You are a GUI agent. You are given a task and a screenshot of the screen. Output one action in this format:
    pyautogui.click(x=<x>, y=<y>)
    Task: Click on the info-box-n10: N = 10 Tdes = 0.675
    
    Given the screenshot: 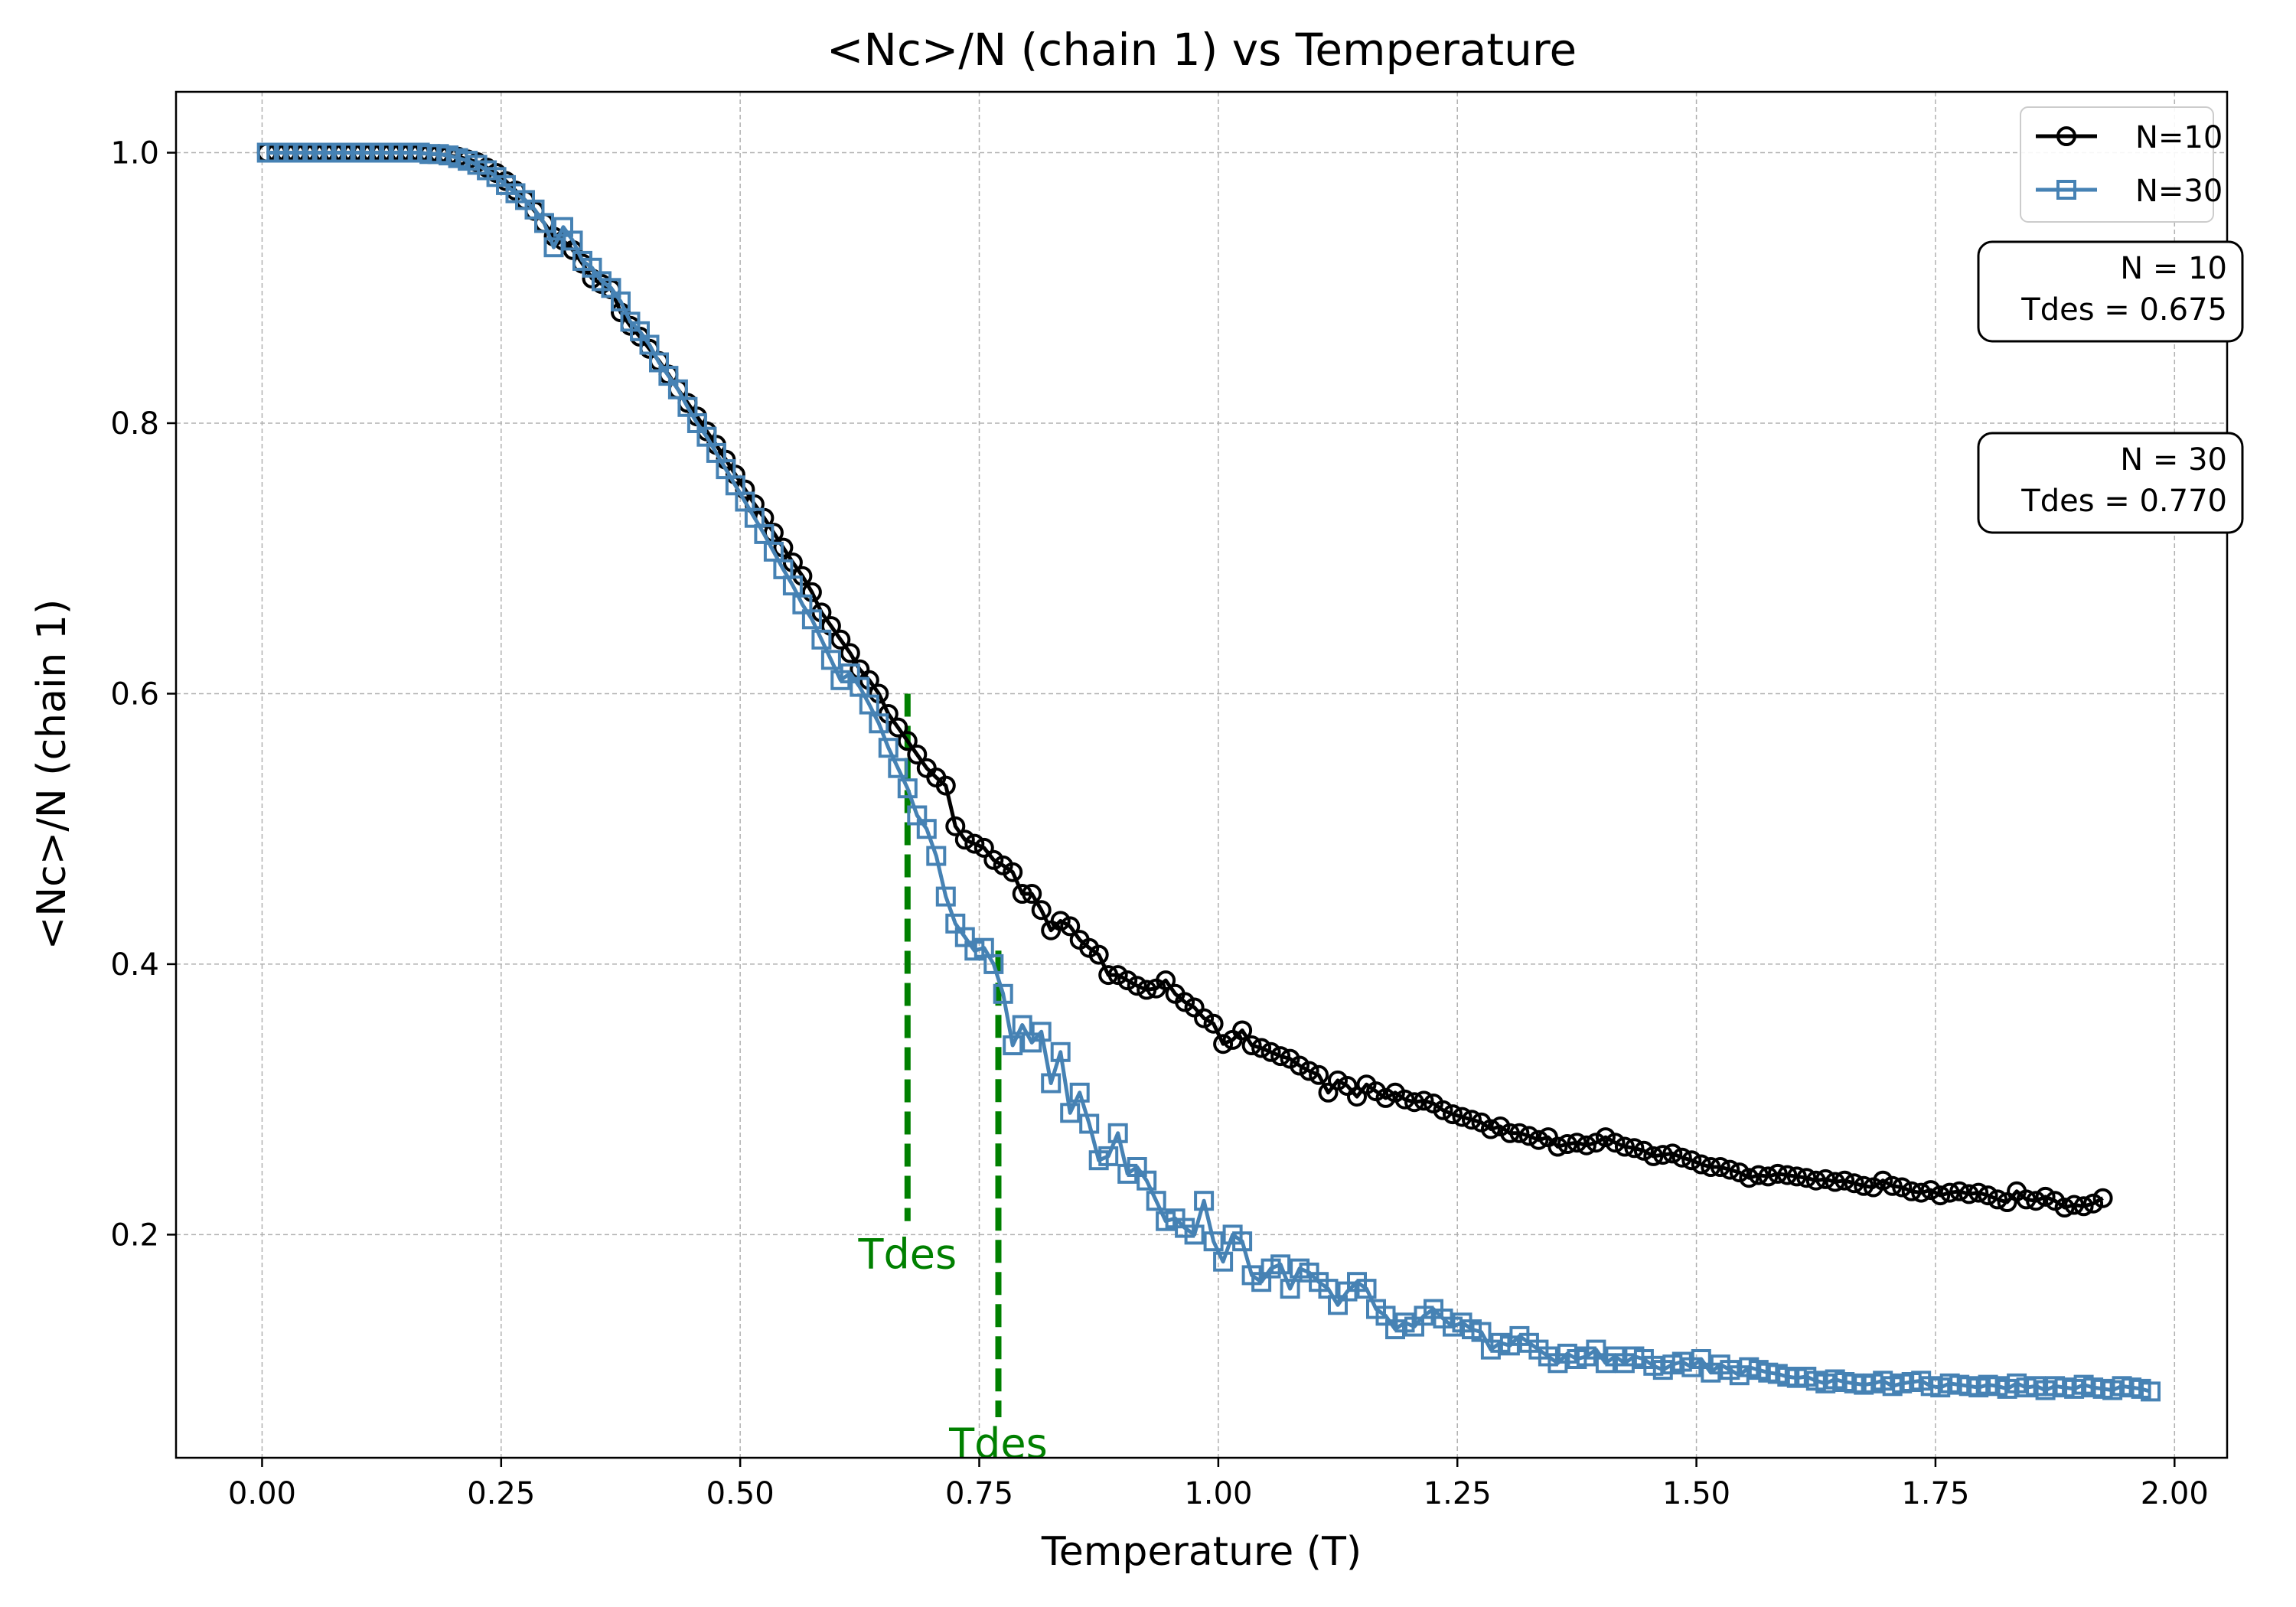 What is the action you would take?
    pyautogui.click(x=2110, y=291)
    